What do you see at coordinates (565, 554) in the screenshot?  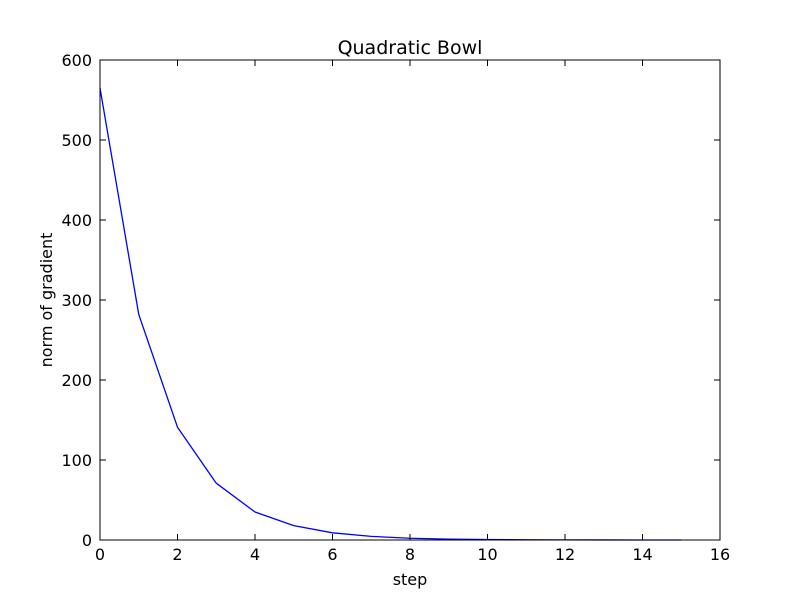 I see `x-tick-label: 12` at bounding box center [565, 554].